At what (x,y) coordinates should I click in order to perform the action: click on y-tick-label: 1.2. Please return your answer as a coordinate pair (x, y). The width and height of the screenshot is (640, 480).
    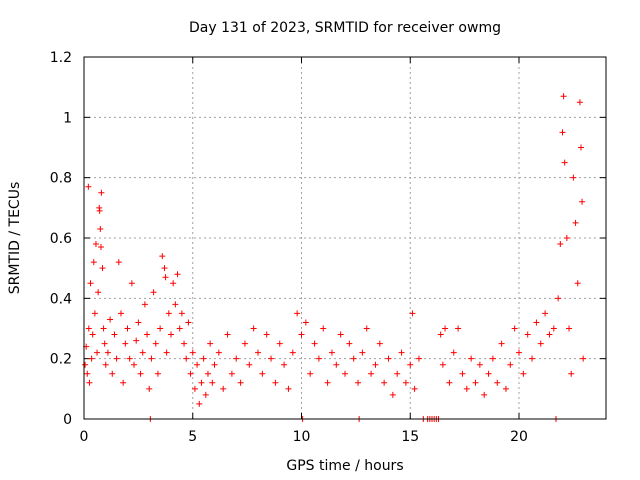
    Looking at the image, I should click on (61, 58).